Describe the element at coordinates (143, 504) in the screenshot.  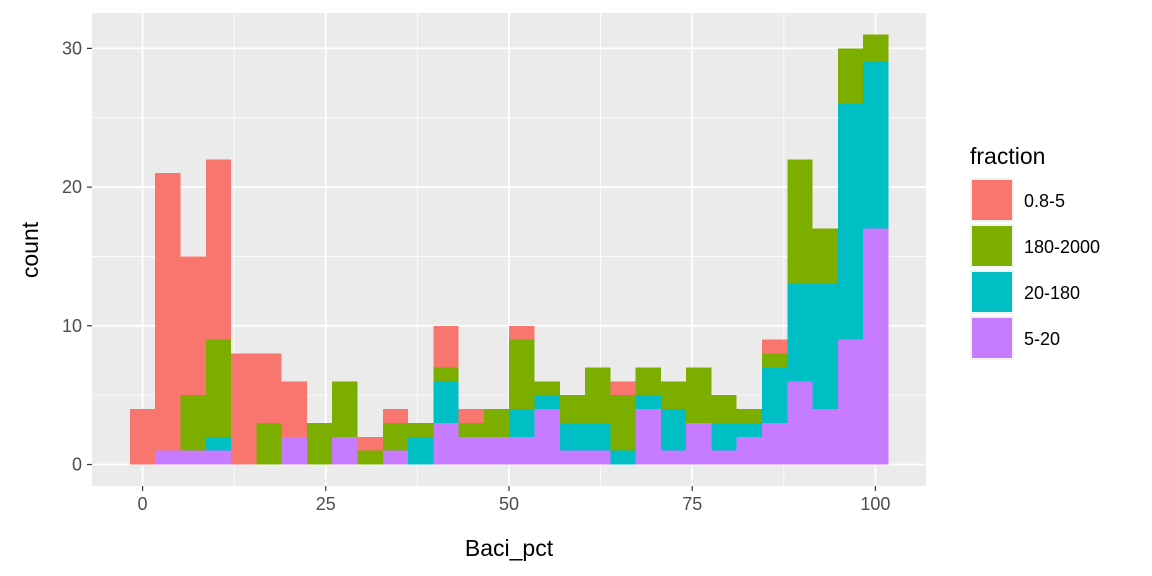
I see `x-tick-label: 0` at that location.